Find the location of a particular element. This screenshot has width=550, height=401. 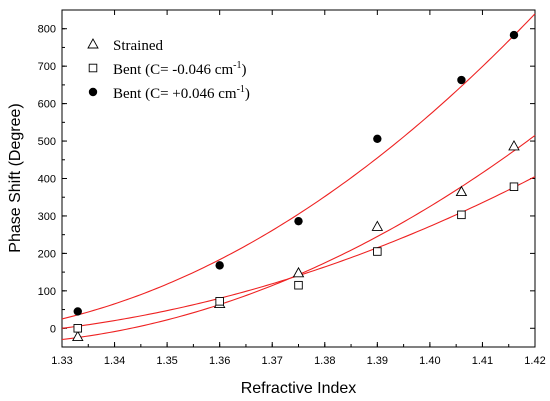

x-tick-label: 1.33 is located at coordinates (61, 361).